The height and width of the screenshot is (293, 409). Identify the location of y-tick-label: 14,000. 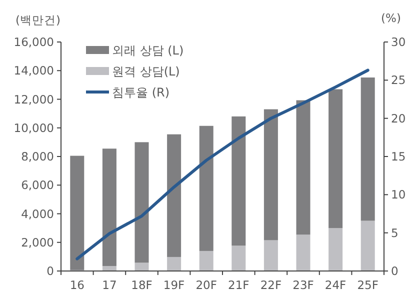
(34, 71).